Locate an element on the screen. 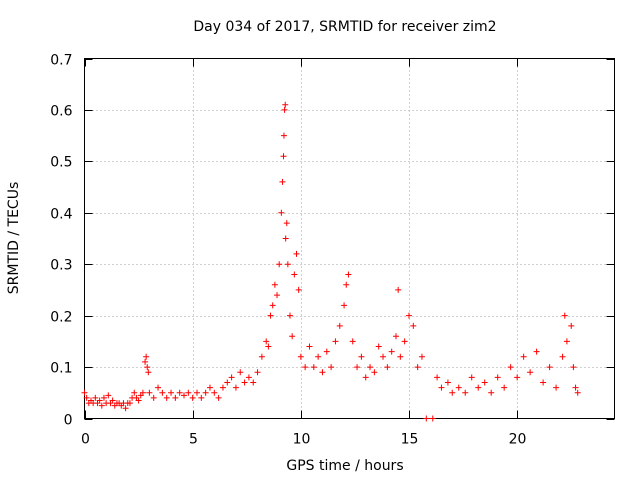  y-tick-label: 0 is located at coordinates (68, 421).